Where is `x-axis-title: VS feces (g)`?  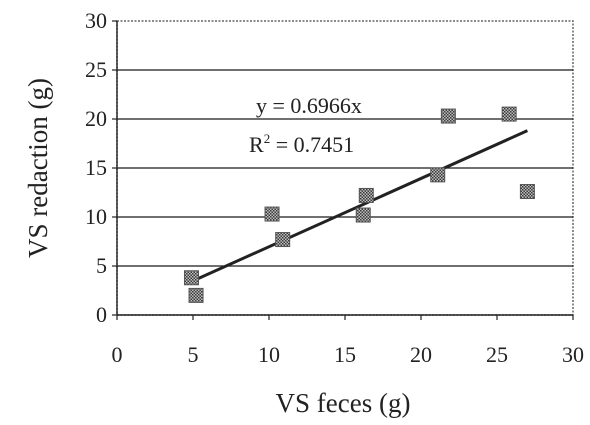 x-axis-title: VS feces (g) is located at coordinates (343, 403).